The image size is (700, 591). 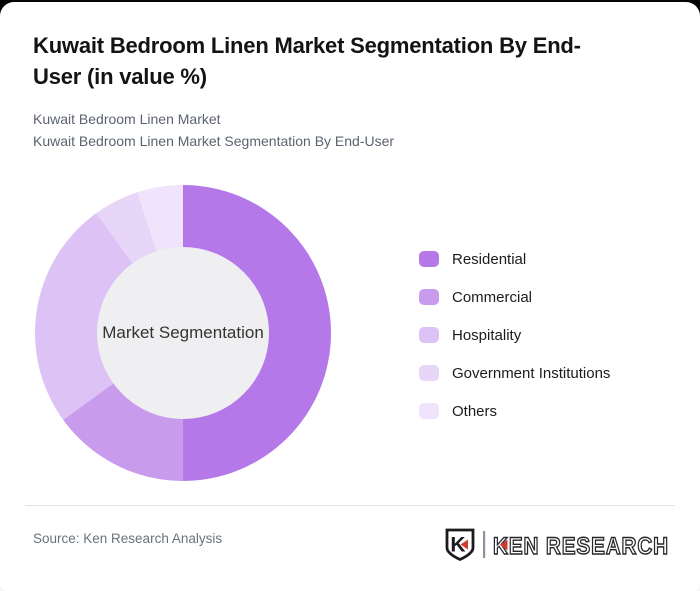 I want to click on logo-separator, so click(x=484, y=544).